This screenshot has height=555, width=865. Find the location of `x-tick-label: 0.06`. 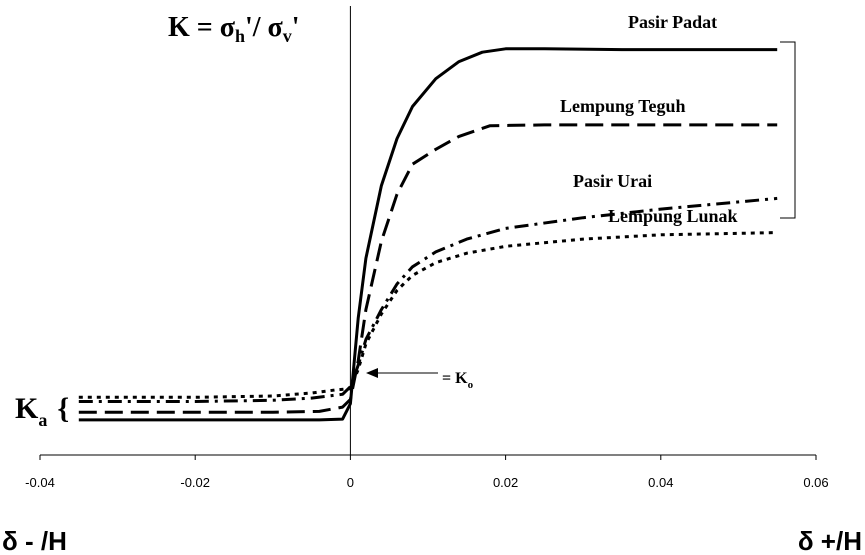

x-tick-label: 0.06 is located at coordinates (815, 482).